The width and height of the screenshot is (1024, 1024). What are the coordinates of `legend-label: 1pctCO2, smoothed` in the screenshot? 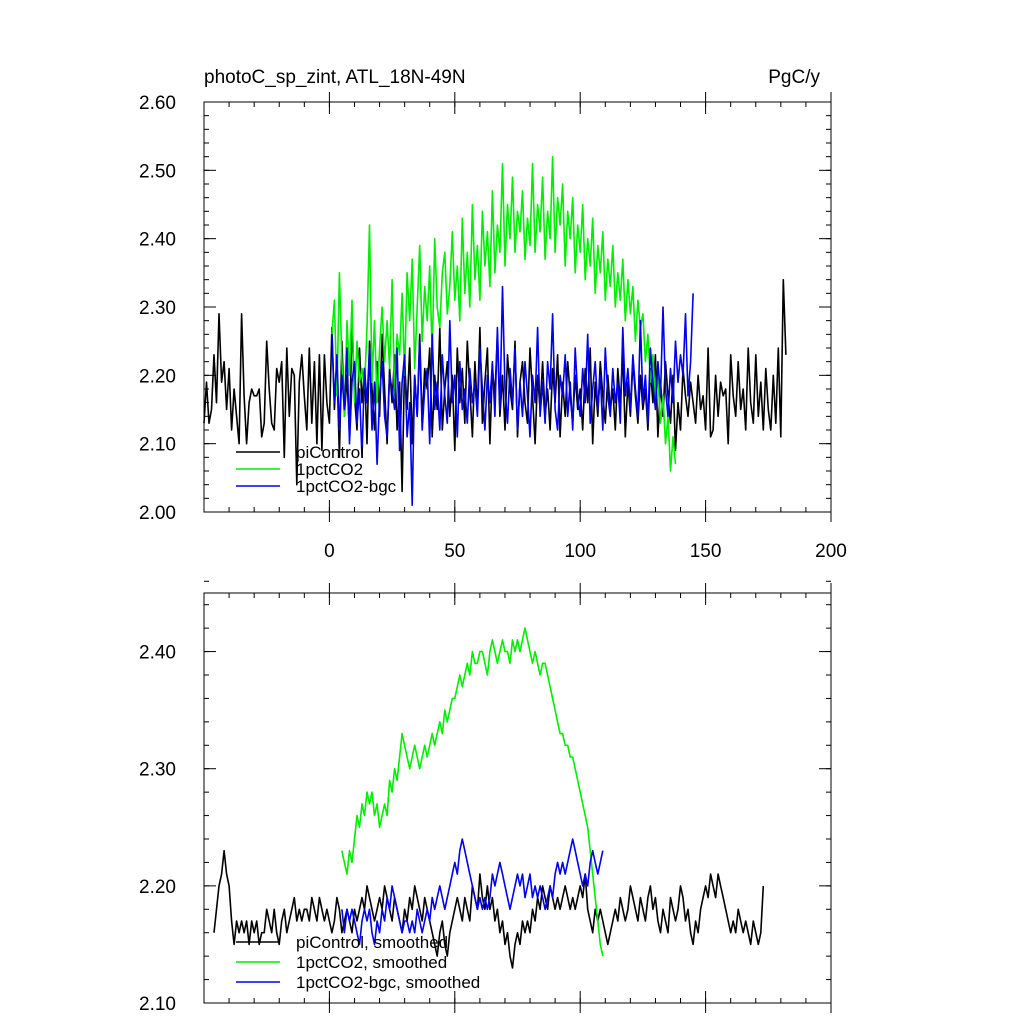 It's located at (371, 962).